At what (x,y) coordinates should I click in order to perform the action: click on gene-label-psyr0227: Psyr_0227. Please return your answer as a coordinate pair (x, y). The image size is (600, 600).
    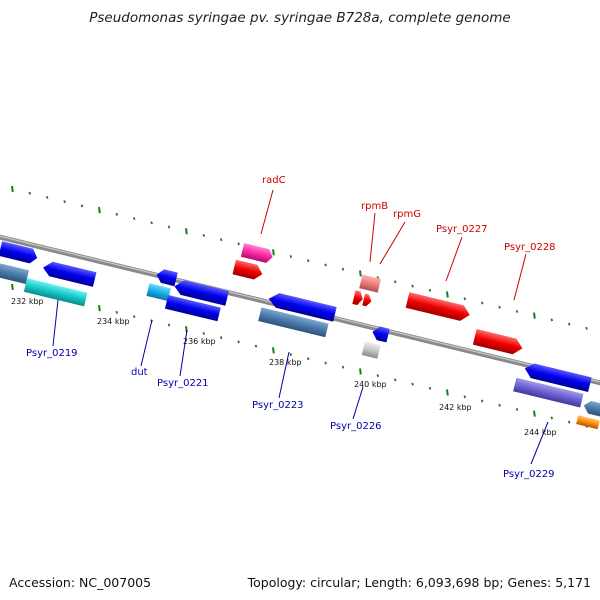
    Looking at the image, I should click on (462, 229).